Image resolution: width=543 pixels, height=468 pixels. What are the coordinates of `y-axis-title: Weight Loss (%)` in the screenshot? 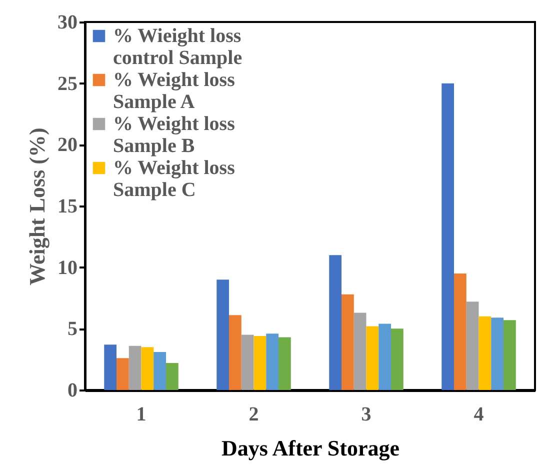 It's located at (37, 207).